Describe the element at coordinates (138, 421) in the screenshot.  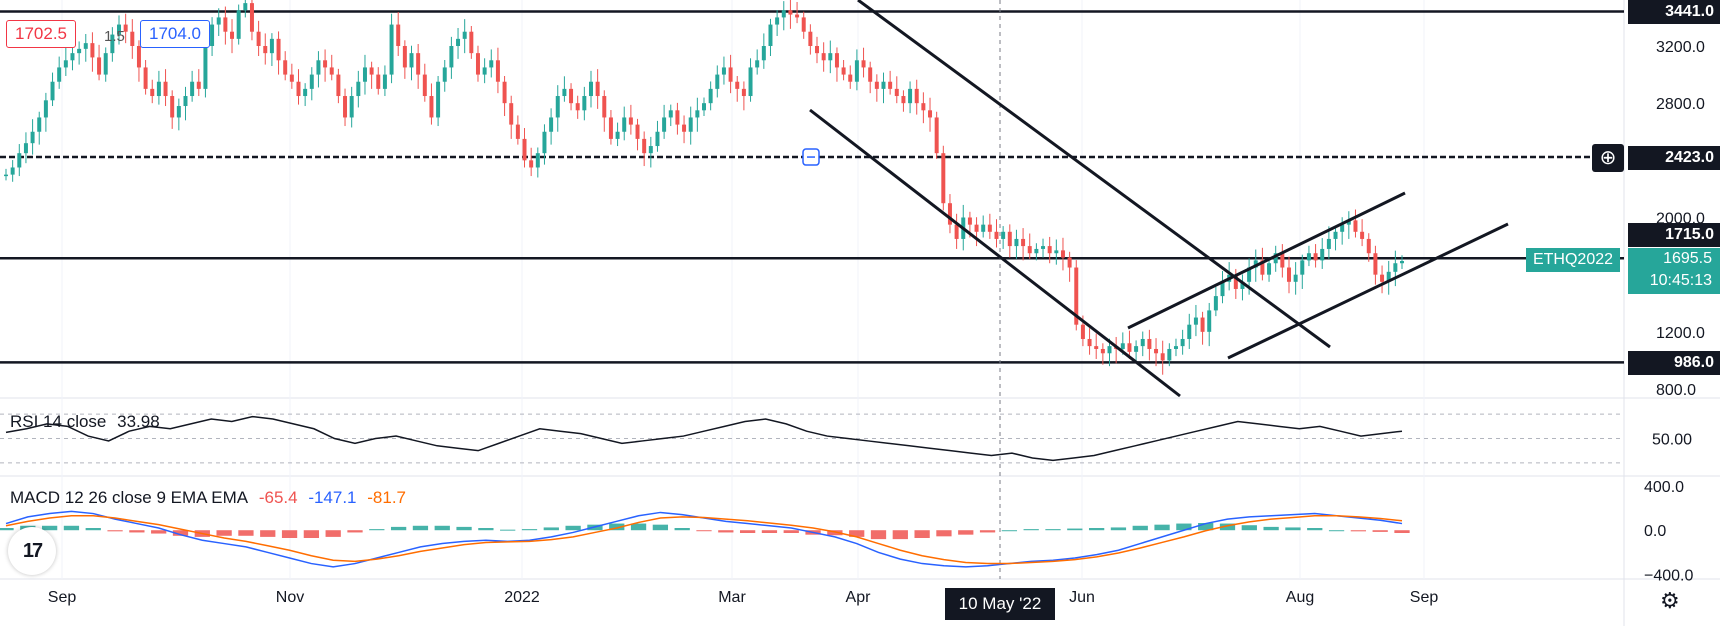
I see `rsi-value: 33.98` at that location.